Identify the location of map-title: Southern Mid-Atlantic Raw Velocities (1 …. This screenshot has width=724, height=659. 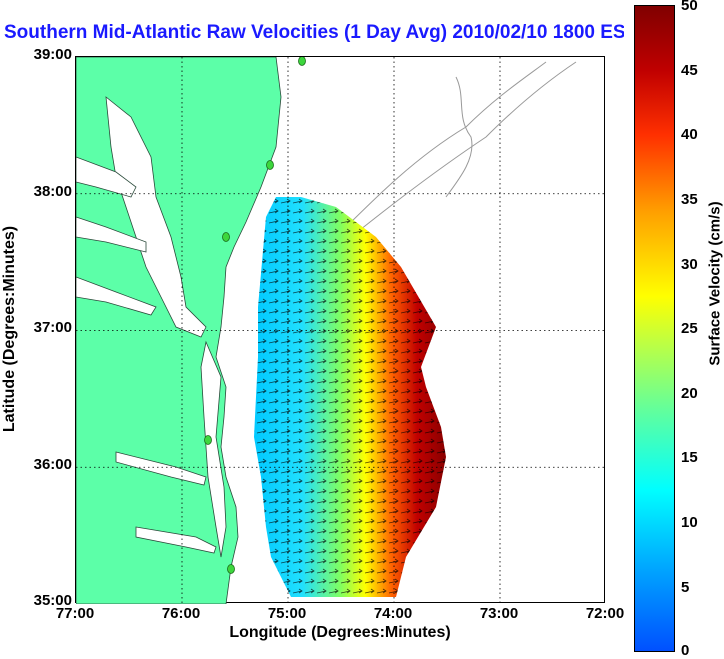
(314, 32).